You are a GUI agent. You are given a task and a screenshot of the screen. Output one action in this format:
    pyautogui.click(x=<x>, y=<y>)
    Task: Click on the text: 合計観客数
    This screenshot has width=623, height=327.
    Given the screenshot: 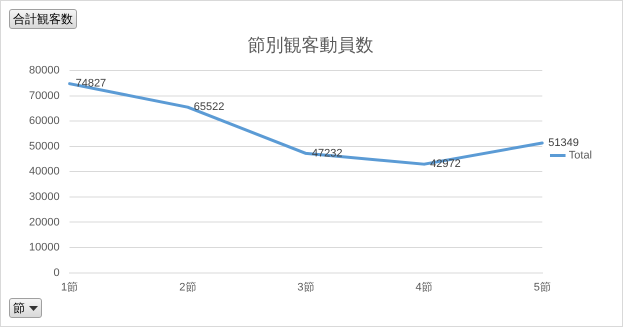 What is the action you would take?
    pyautogui.click(x=43, y=19)
    